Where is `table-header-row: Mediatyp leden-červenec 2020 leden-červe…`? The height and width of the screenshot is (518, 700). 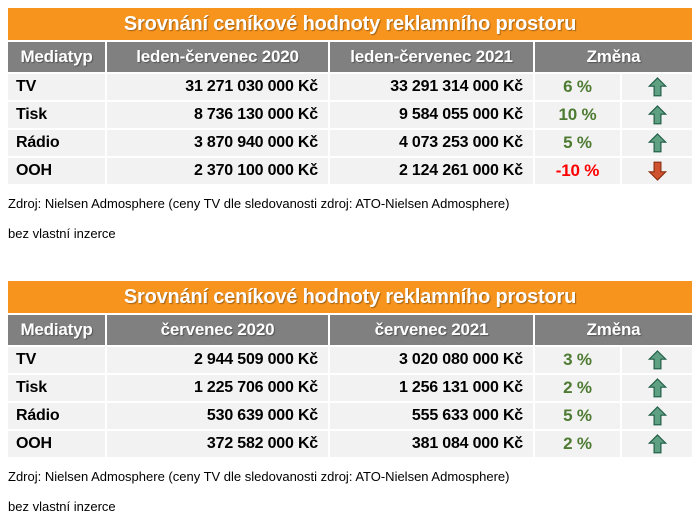
table-header-row: Mediatyp leden-červenec 2020 leden-červe… is located at coordinates (350, 57).